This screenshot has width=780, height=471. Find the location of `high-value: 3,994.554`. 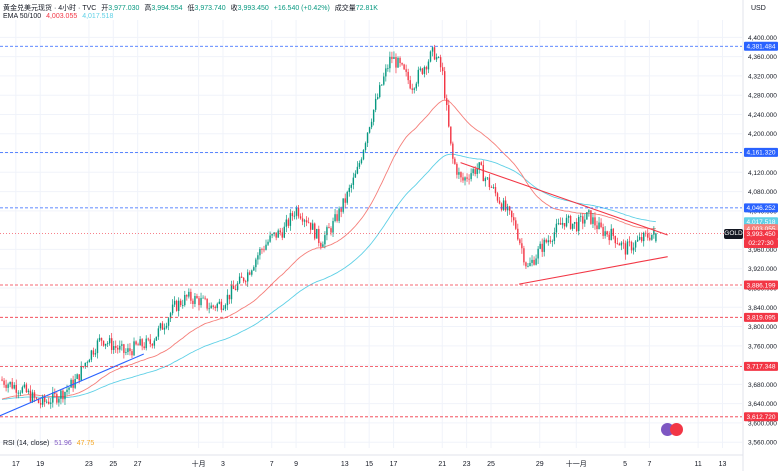

high-value: 3,994.554 is located at coordinates (167, 8).